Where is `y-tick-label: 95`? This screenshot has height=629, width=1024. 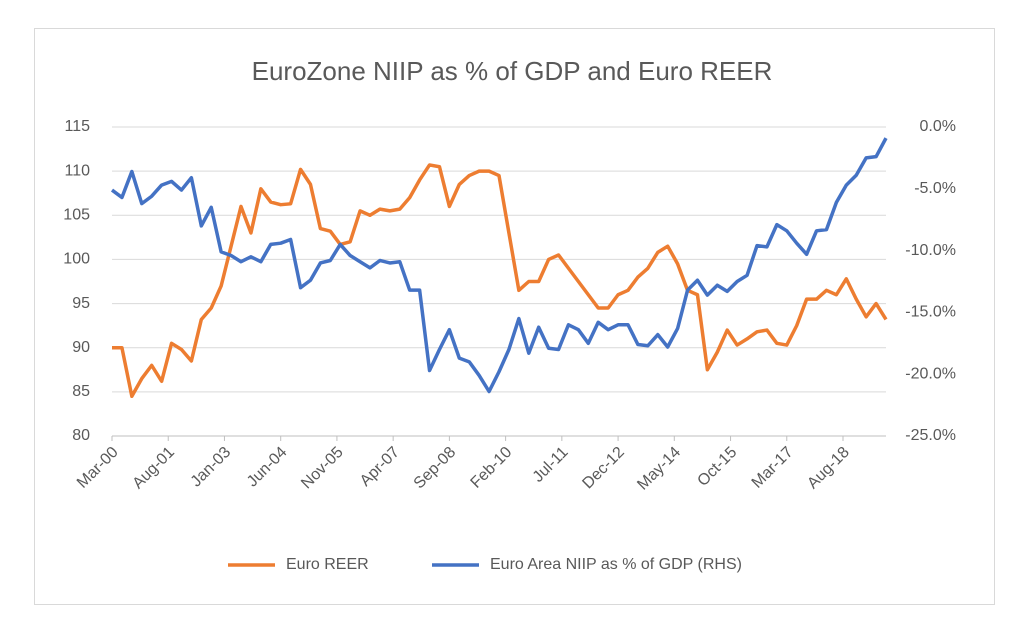 y-tick-label: 95 is located at coordinates (81, 303).